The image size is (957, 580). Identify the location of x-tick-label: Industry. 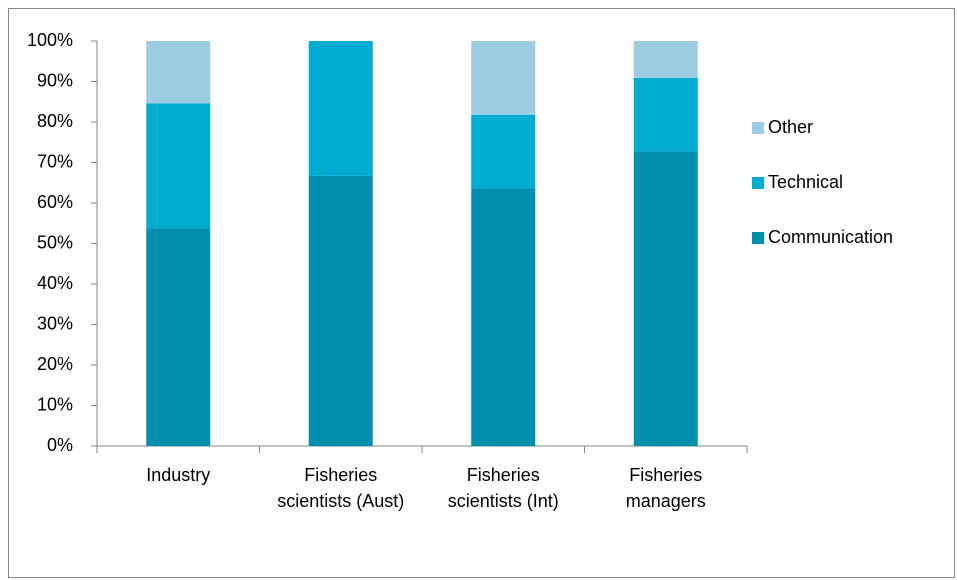
(178, 475).